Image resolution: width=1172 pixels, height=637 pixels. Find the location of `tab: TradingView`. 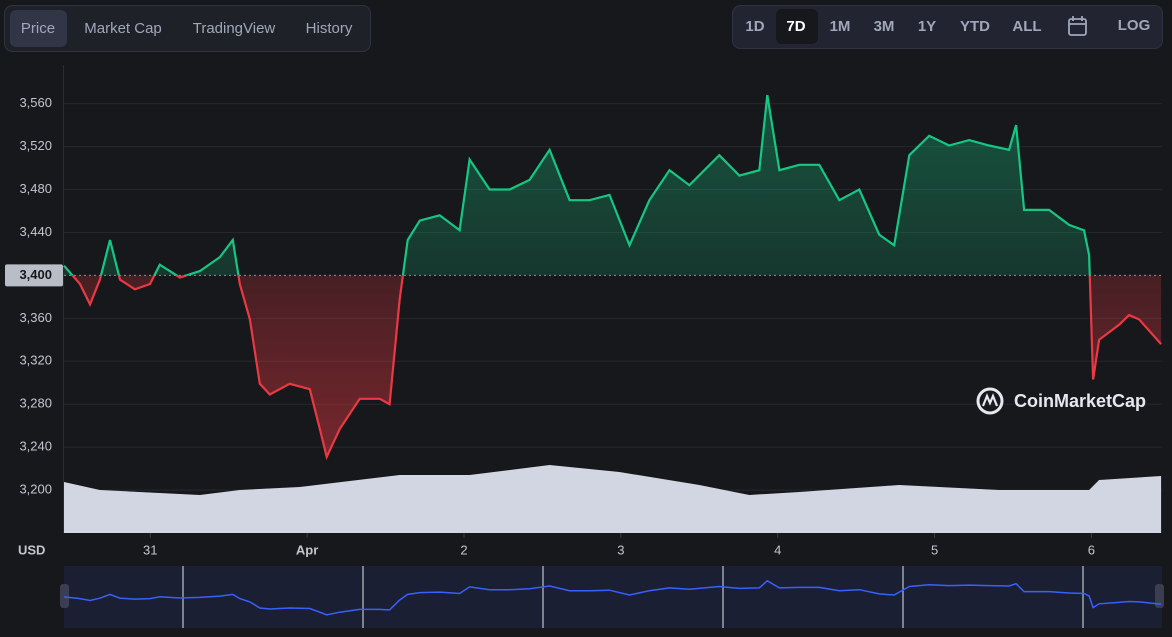

tab: TradingView is located at coordinates (234, 28).